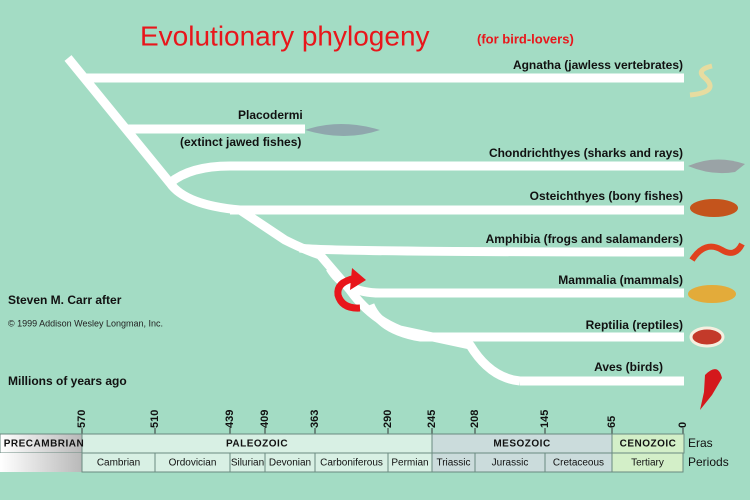 The height and width of the screenshot is (500, 750). I want to click on subtitle: (for bird-lovers), so click(525, 38).